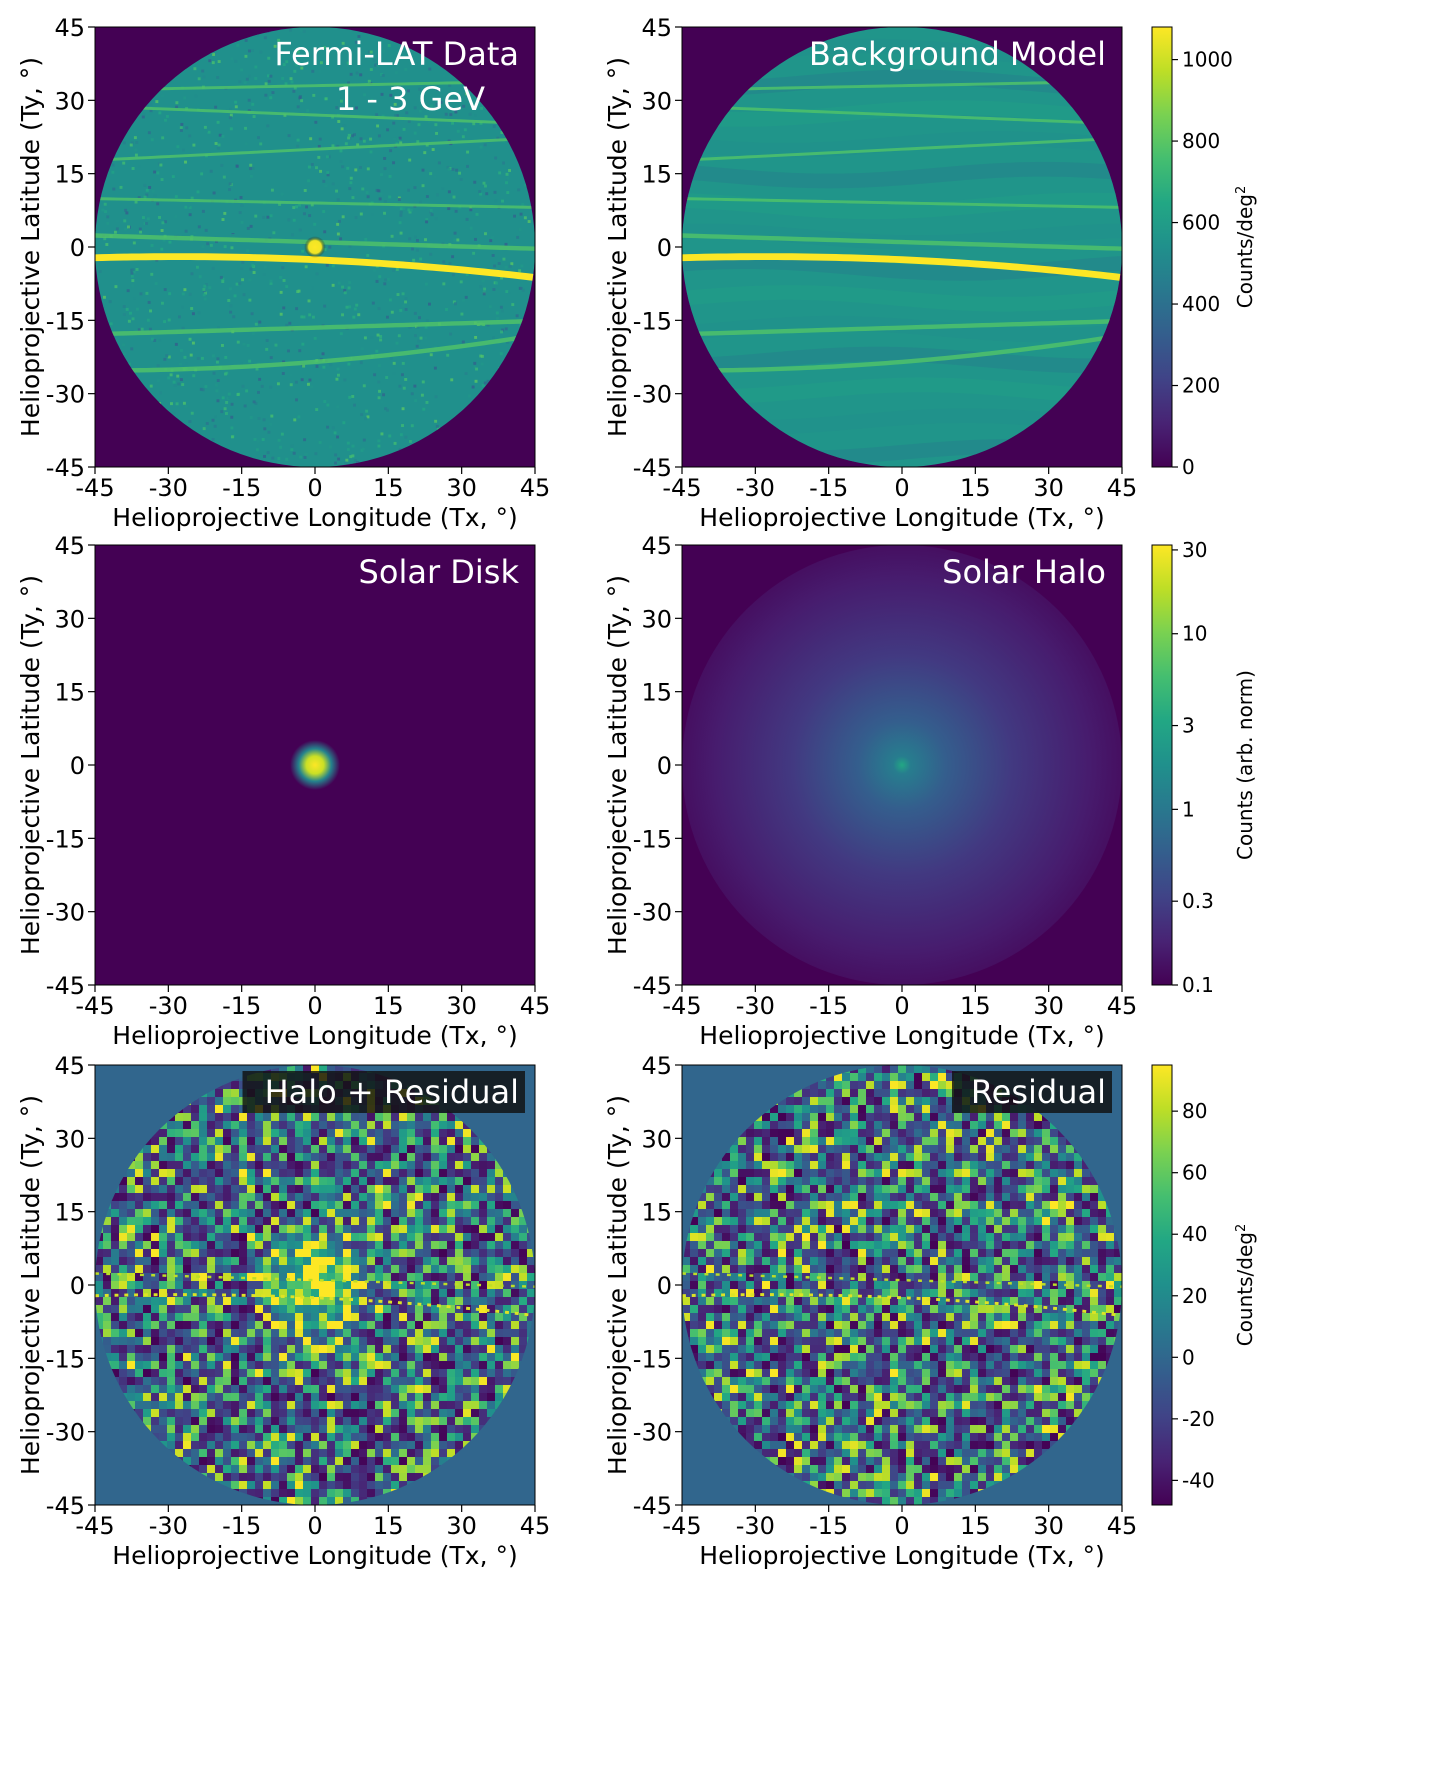 This screenshot has width=1436, height=1774. What do you see at coordinates (1198, 1419) in the screenshot?
I see `colorbar-tick-label: -20` at bounding box center [1198, 1419].